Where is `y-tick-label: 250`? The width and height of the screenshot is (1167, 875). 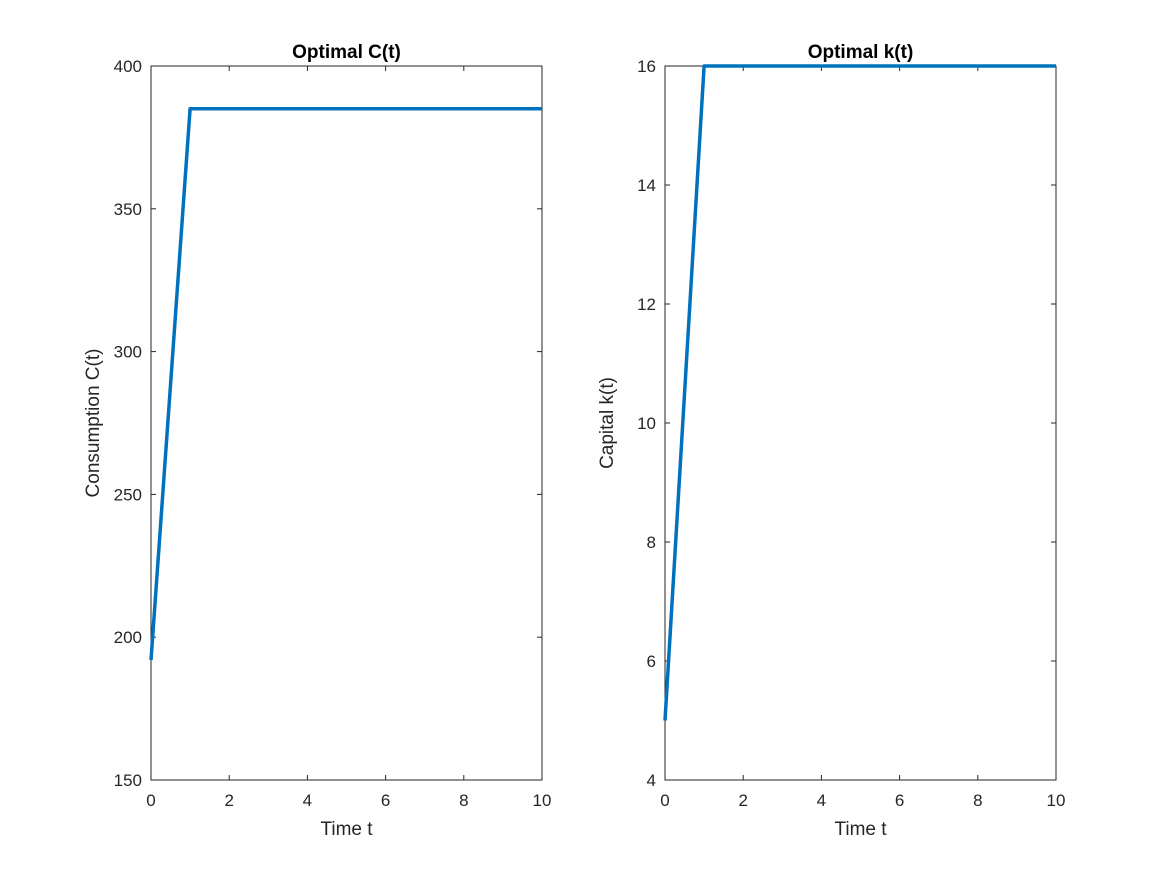 y-tick-label: 250 is located at coordinates (128, 494).